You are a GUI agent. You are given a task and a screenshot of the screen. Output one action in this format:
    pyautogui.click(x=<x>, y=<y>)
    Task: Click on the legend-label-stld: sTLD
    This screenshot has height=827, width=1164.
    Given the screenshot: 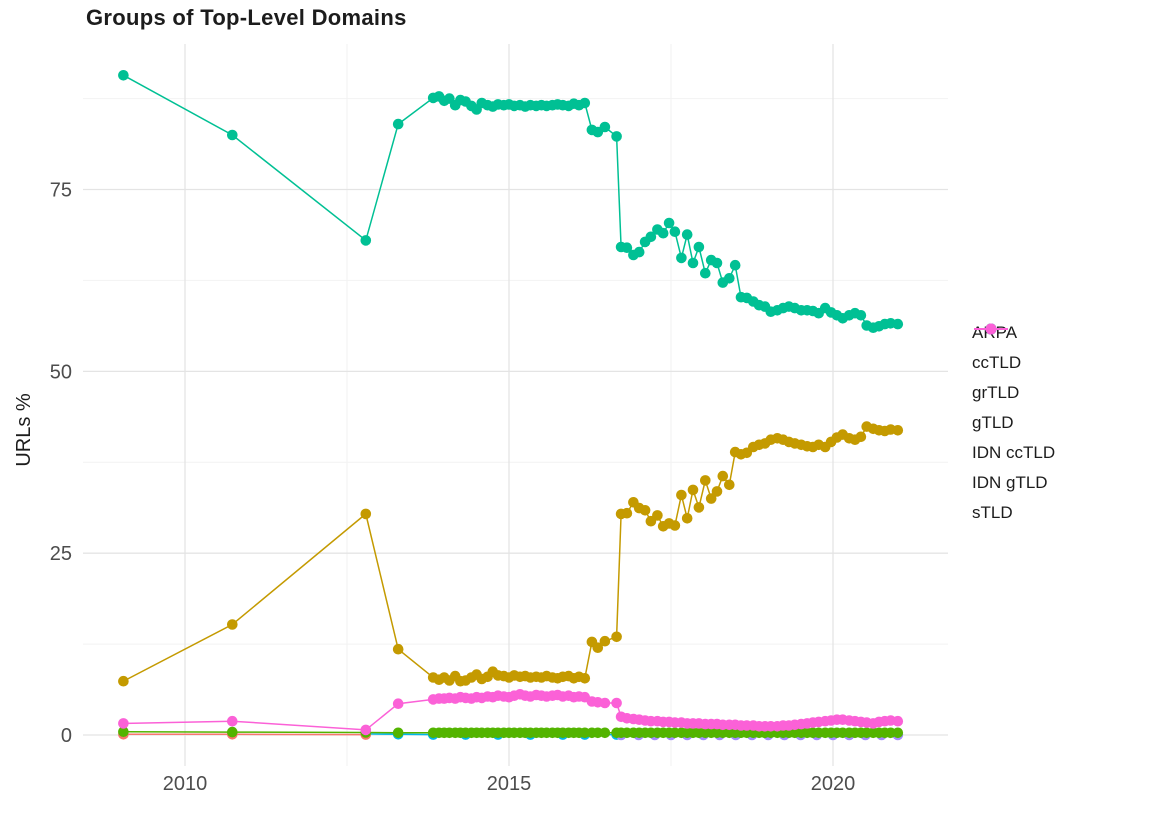 What is the action you would take?
    pyautogui.click(x=992, y=512)
    